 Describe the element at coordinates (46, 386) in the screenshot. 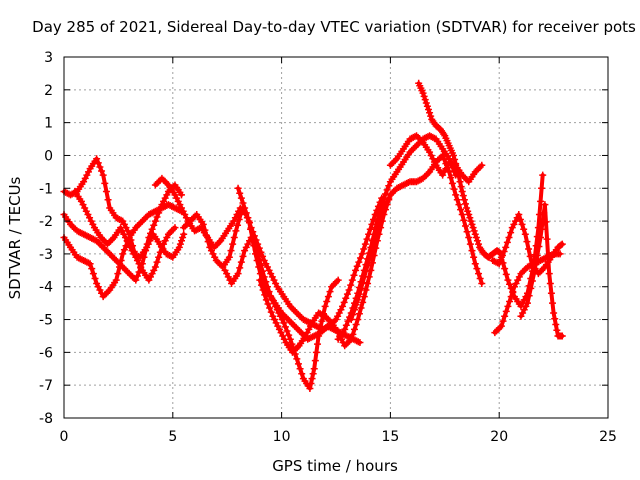

I see `y-tick-label: -7` at that location.